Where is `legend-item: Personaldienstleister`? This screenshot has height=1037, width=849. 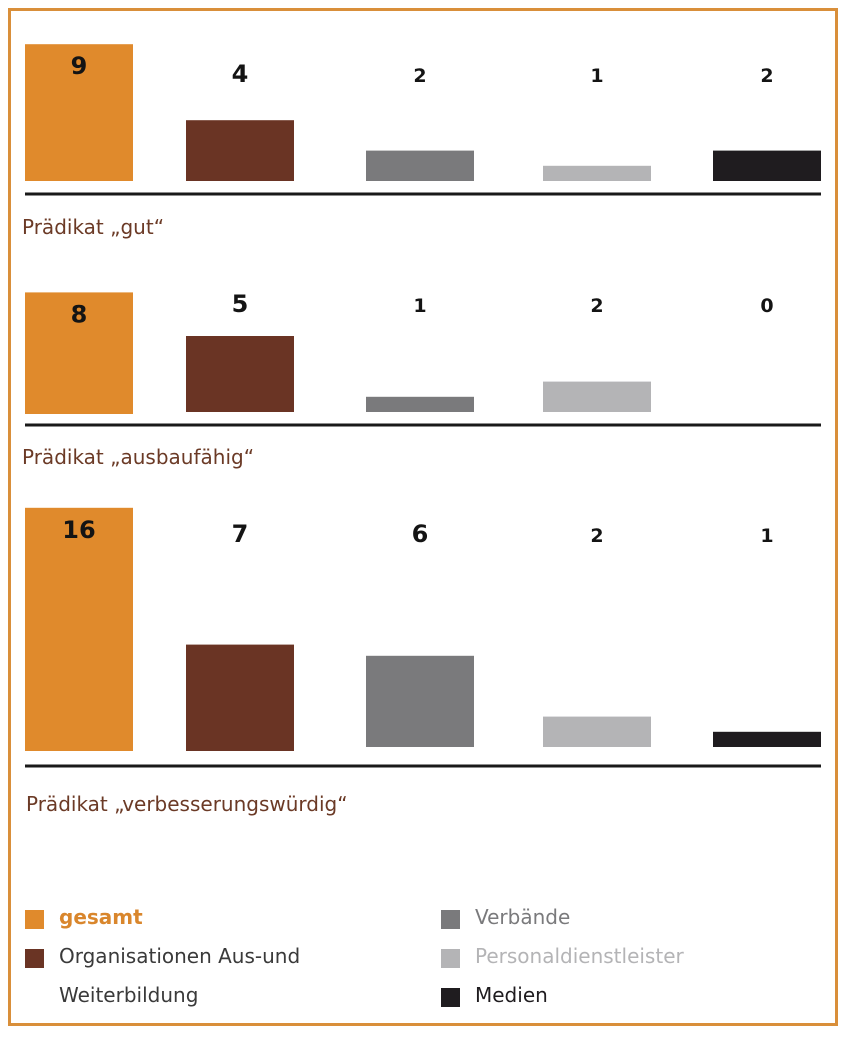
legend-item: Personaldienstleister is located at coordinates (562, 960).